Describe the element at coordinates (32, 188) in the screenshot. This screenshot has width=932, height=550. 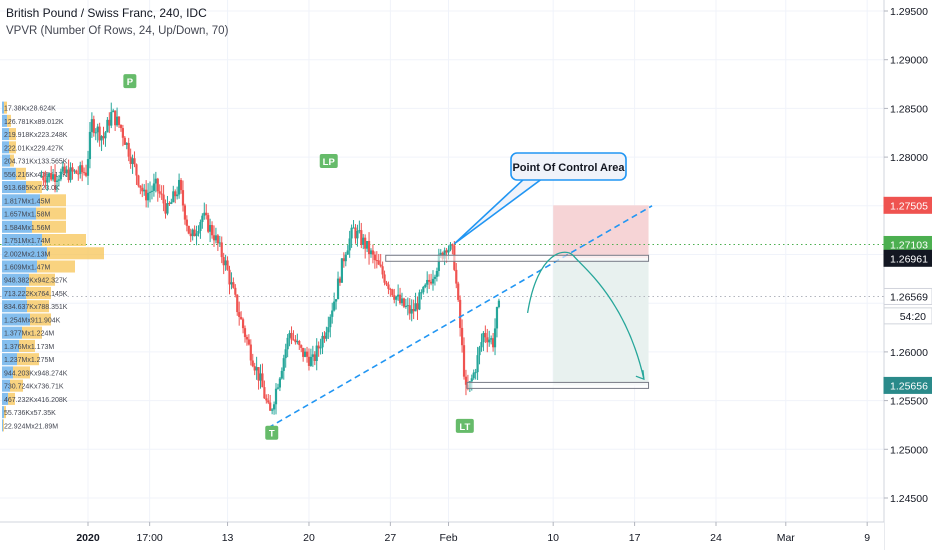
I see `vpvr-row-label: 913.685Kx723.0K` at that location.